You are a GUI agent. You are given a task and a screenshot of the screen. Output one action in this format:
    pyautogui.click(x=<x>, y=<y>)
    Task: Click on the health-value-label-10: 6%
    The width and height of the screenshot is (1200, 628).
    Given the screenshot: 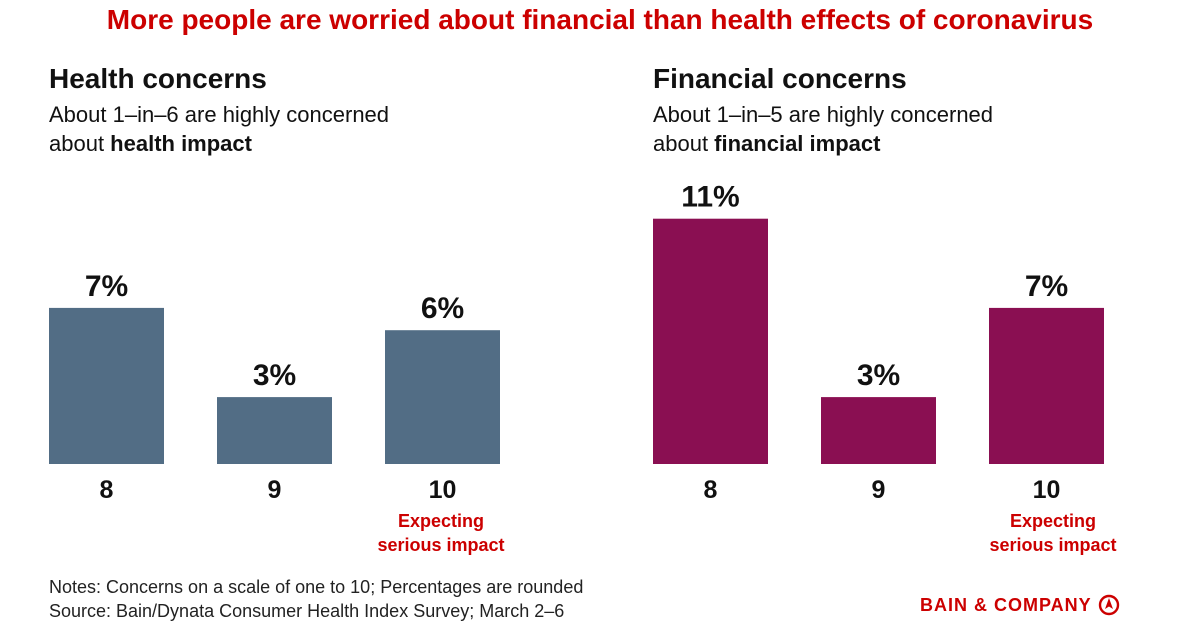 What is the action you would take?
    pyautogui.click(x=442, y=308)
    